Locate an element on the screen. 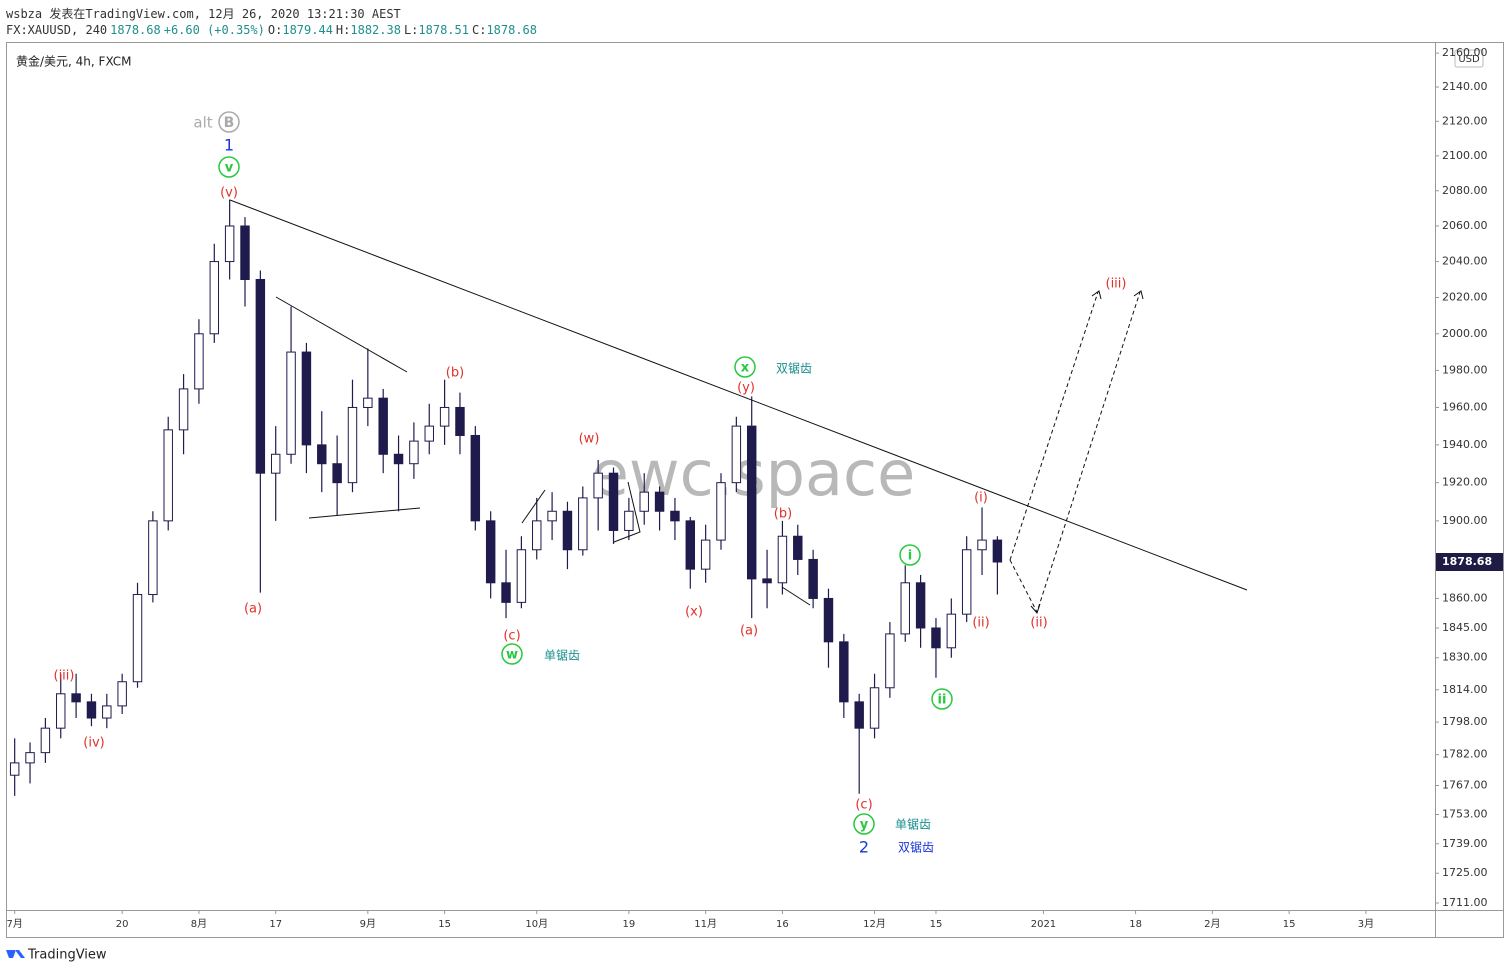 This screenshot has height=974, width=1510. y-tick-label: 2040.00 is located at coordinates (1465, 261).